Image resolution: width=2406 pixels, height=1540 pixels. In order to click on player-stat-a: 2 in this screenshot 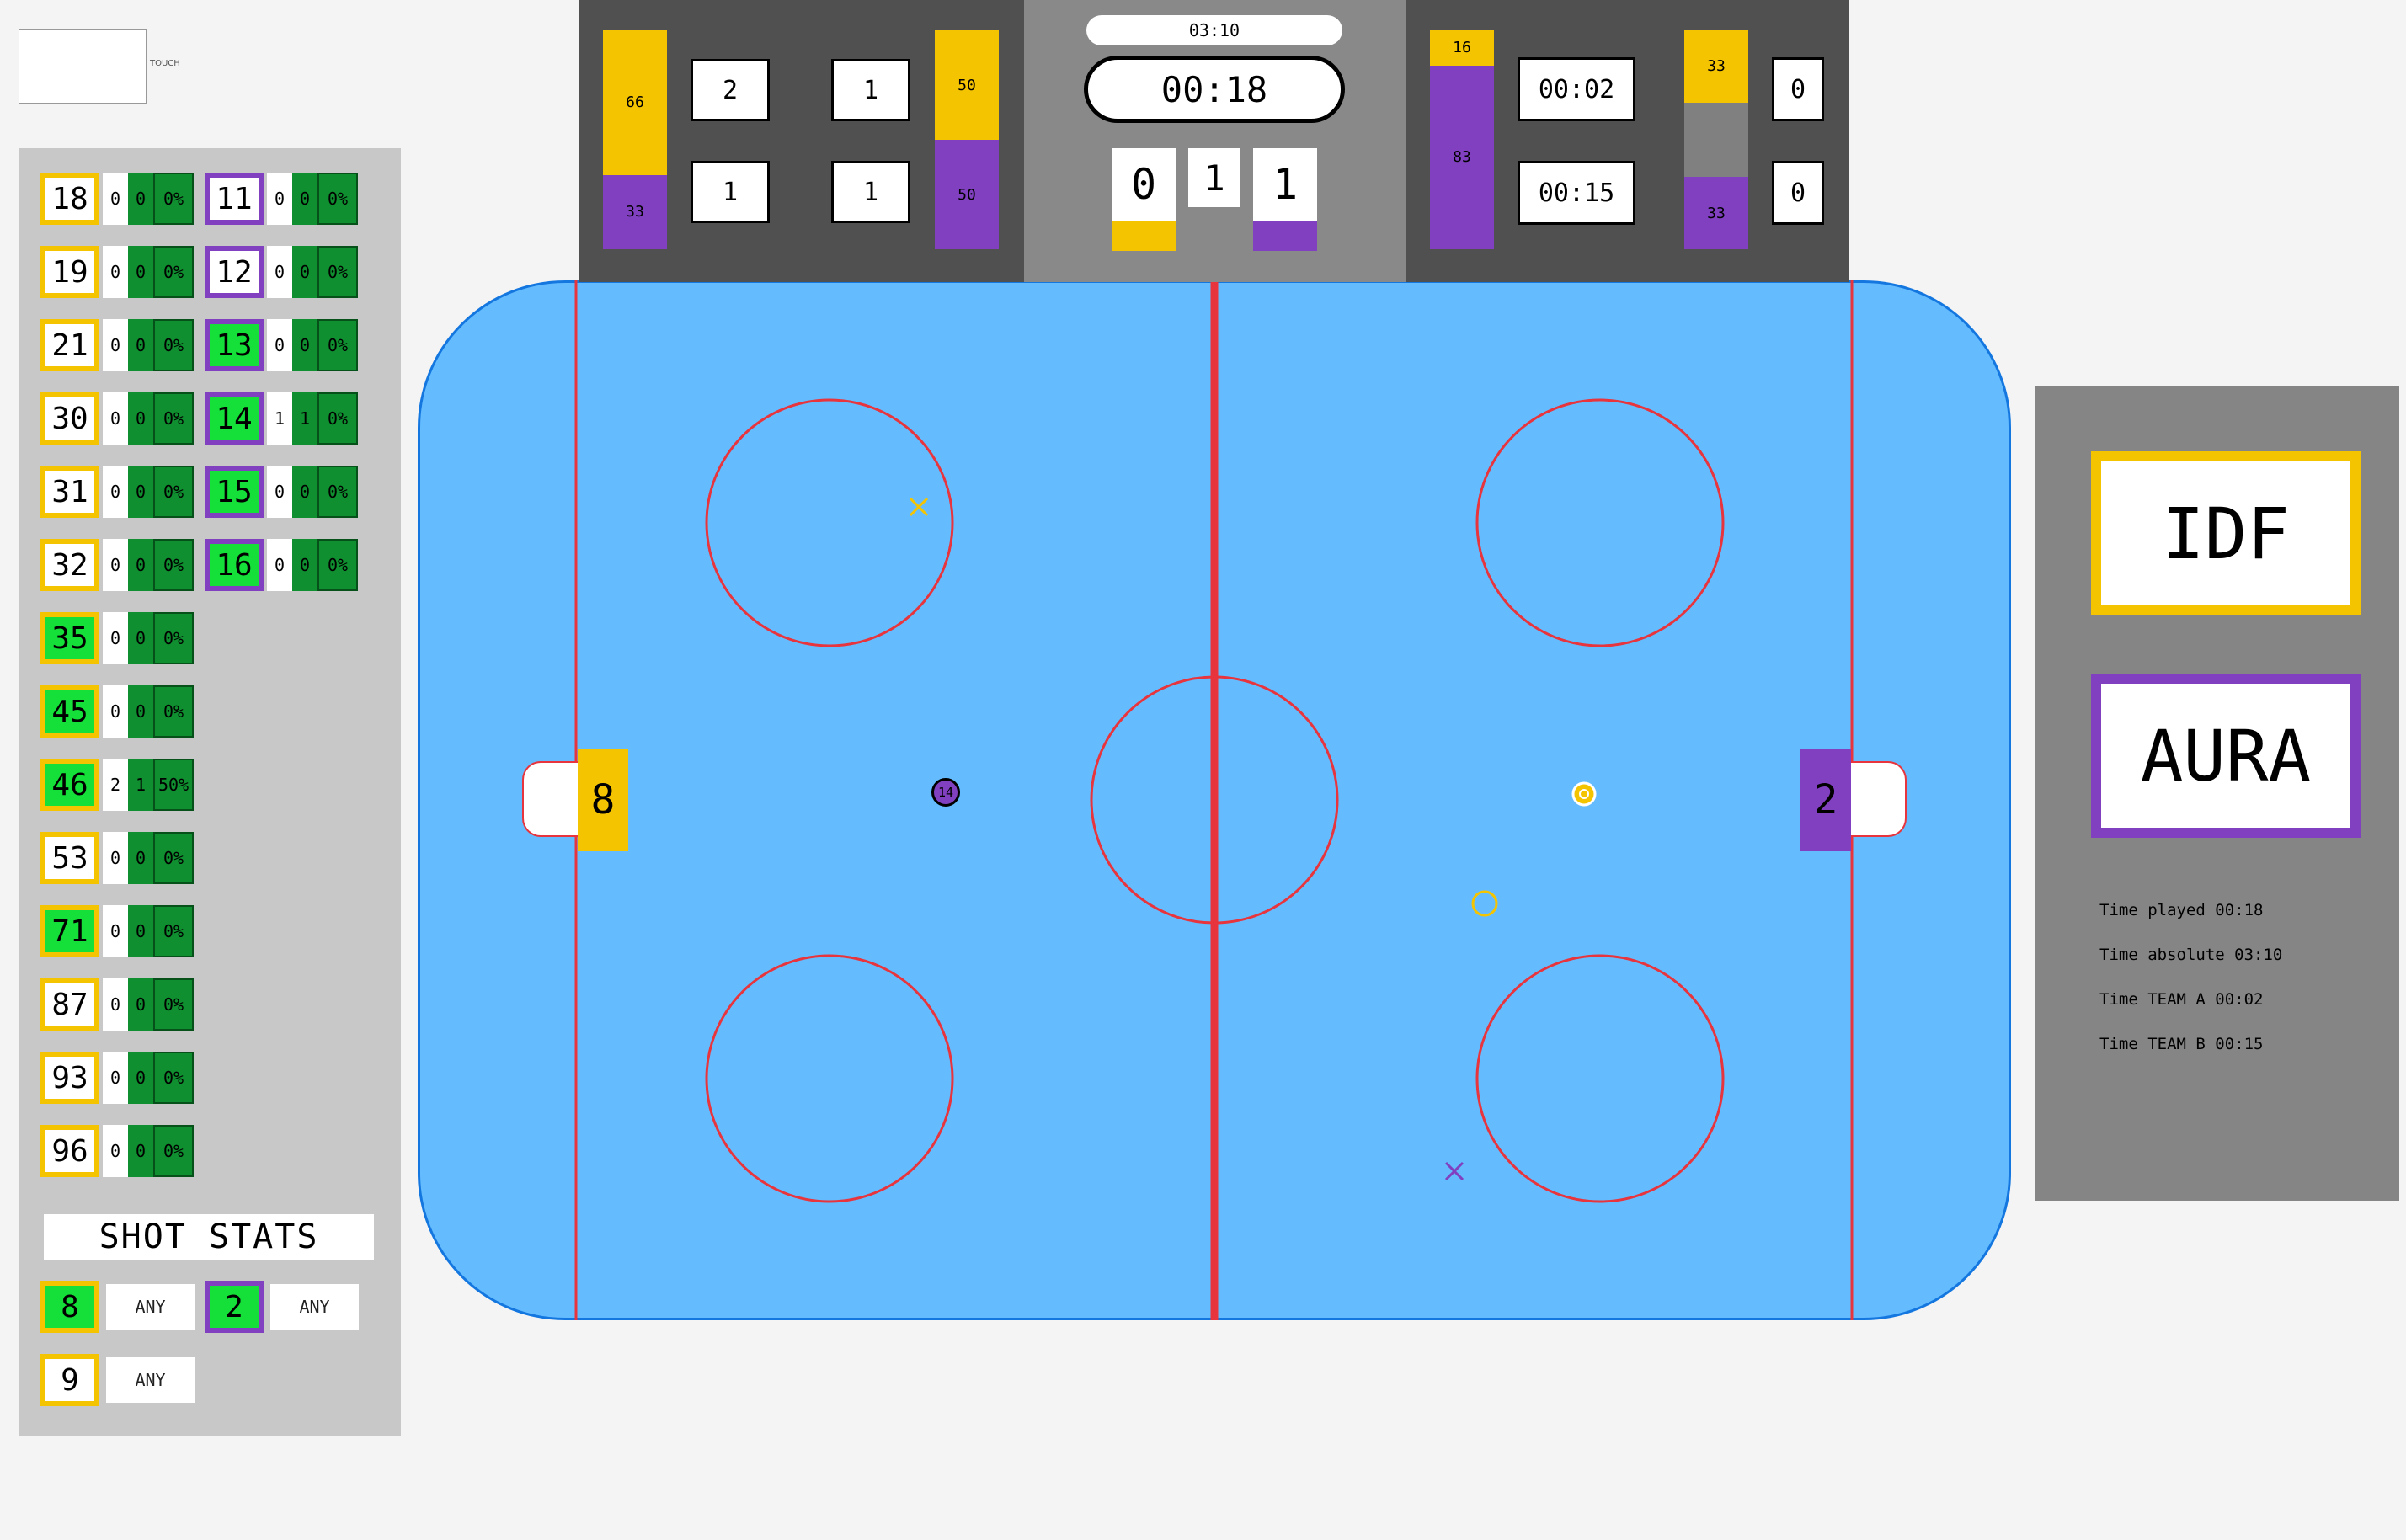, I will do `click(115, 785)`.